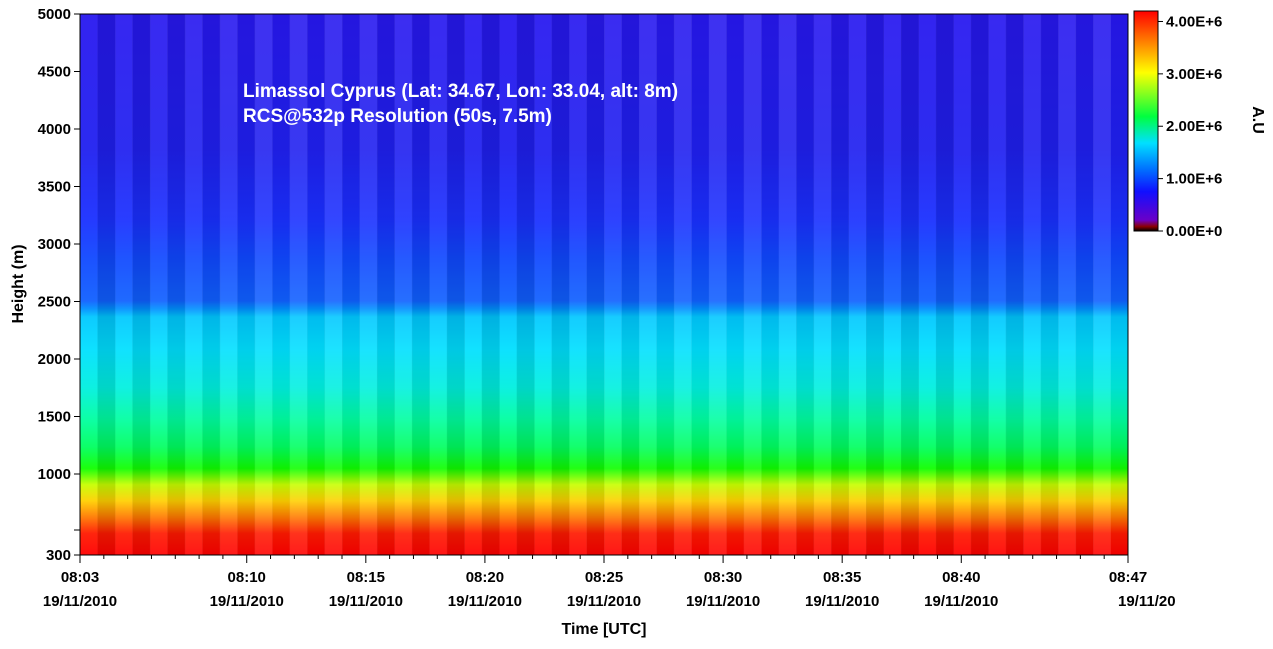 This screenshot has height=649, width=1273. What do you see at coordinates (1147, 601) in the screenshot?
I see `x-tick-date: 19/11/20` at bounding box center [1147, 601].